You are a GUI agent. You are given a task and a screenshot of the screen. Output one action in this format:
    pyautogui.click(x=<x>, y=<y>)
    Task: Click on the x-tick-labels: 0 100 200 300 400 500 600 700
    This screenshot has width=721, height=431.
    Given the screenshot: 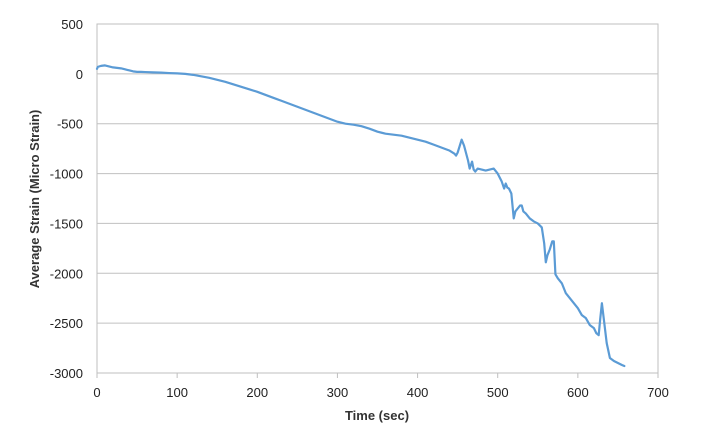 What is the action you would take?
    pyautogui.click(x=380, y=392)
    